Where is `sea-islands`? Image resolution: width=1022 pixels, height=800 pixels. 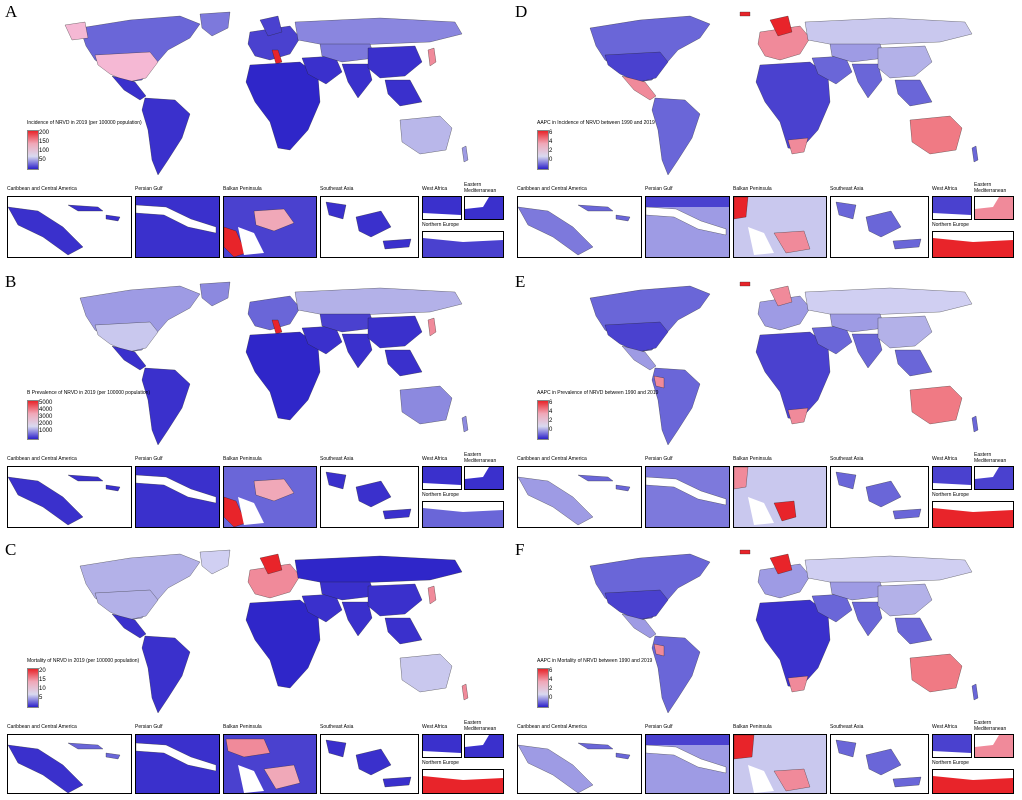
sea-islands is located at coordinates (878, 495).